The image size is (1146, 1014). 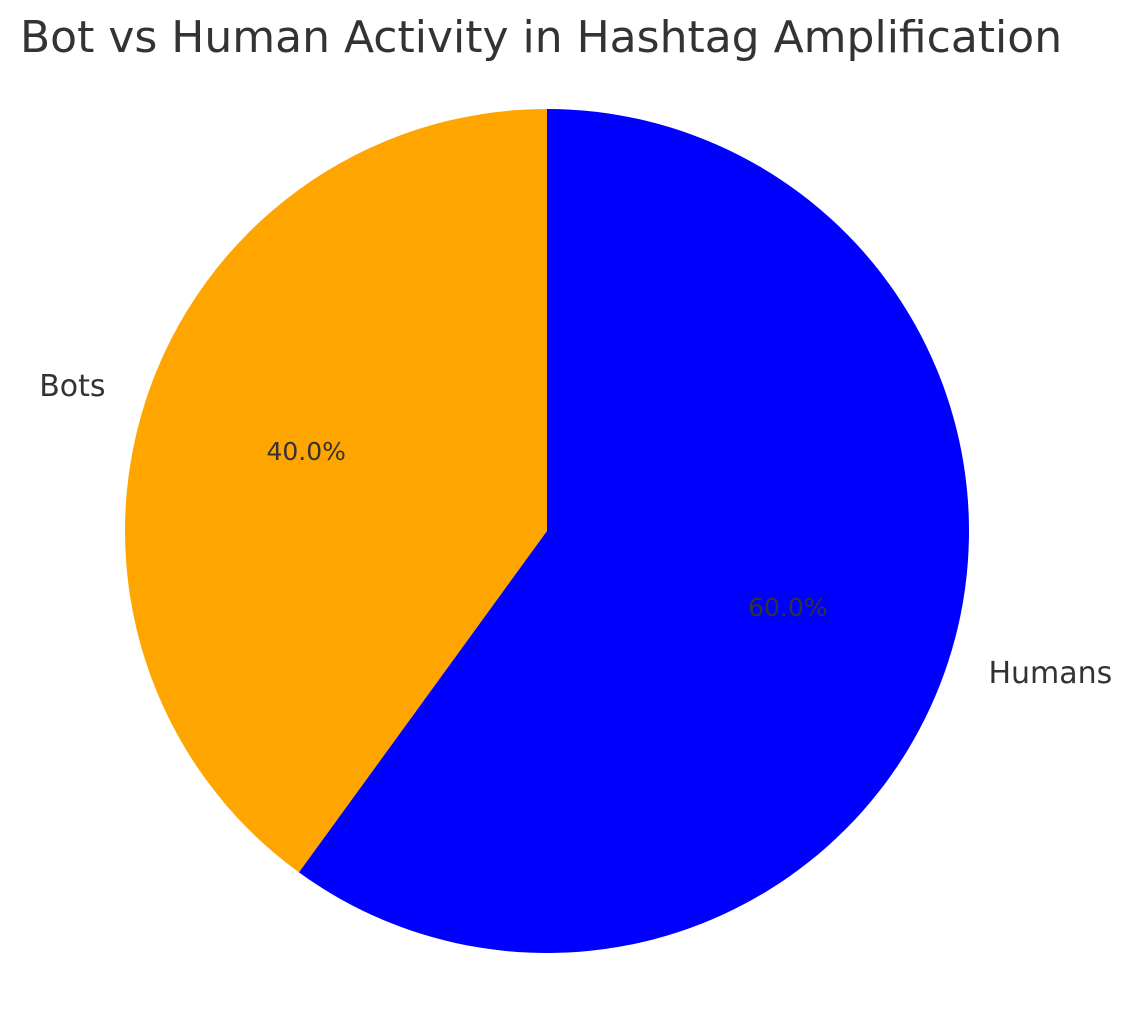 What do you see at coordinates (72, 386) in the screenshot?
I see `slice-label: Bots` at bounding box center [72, 386].